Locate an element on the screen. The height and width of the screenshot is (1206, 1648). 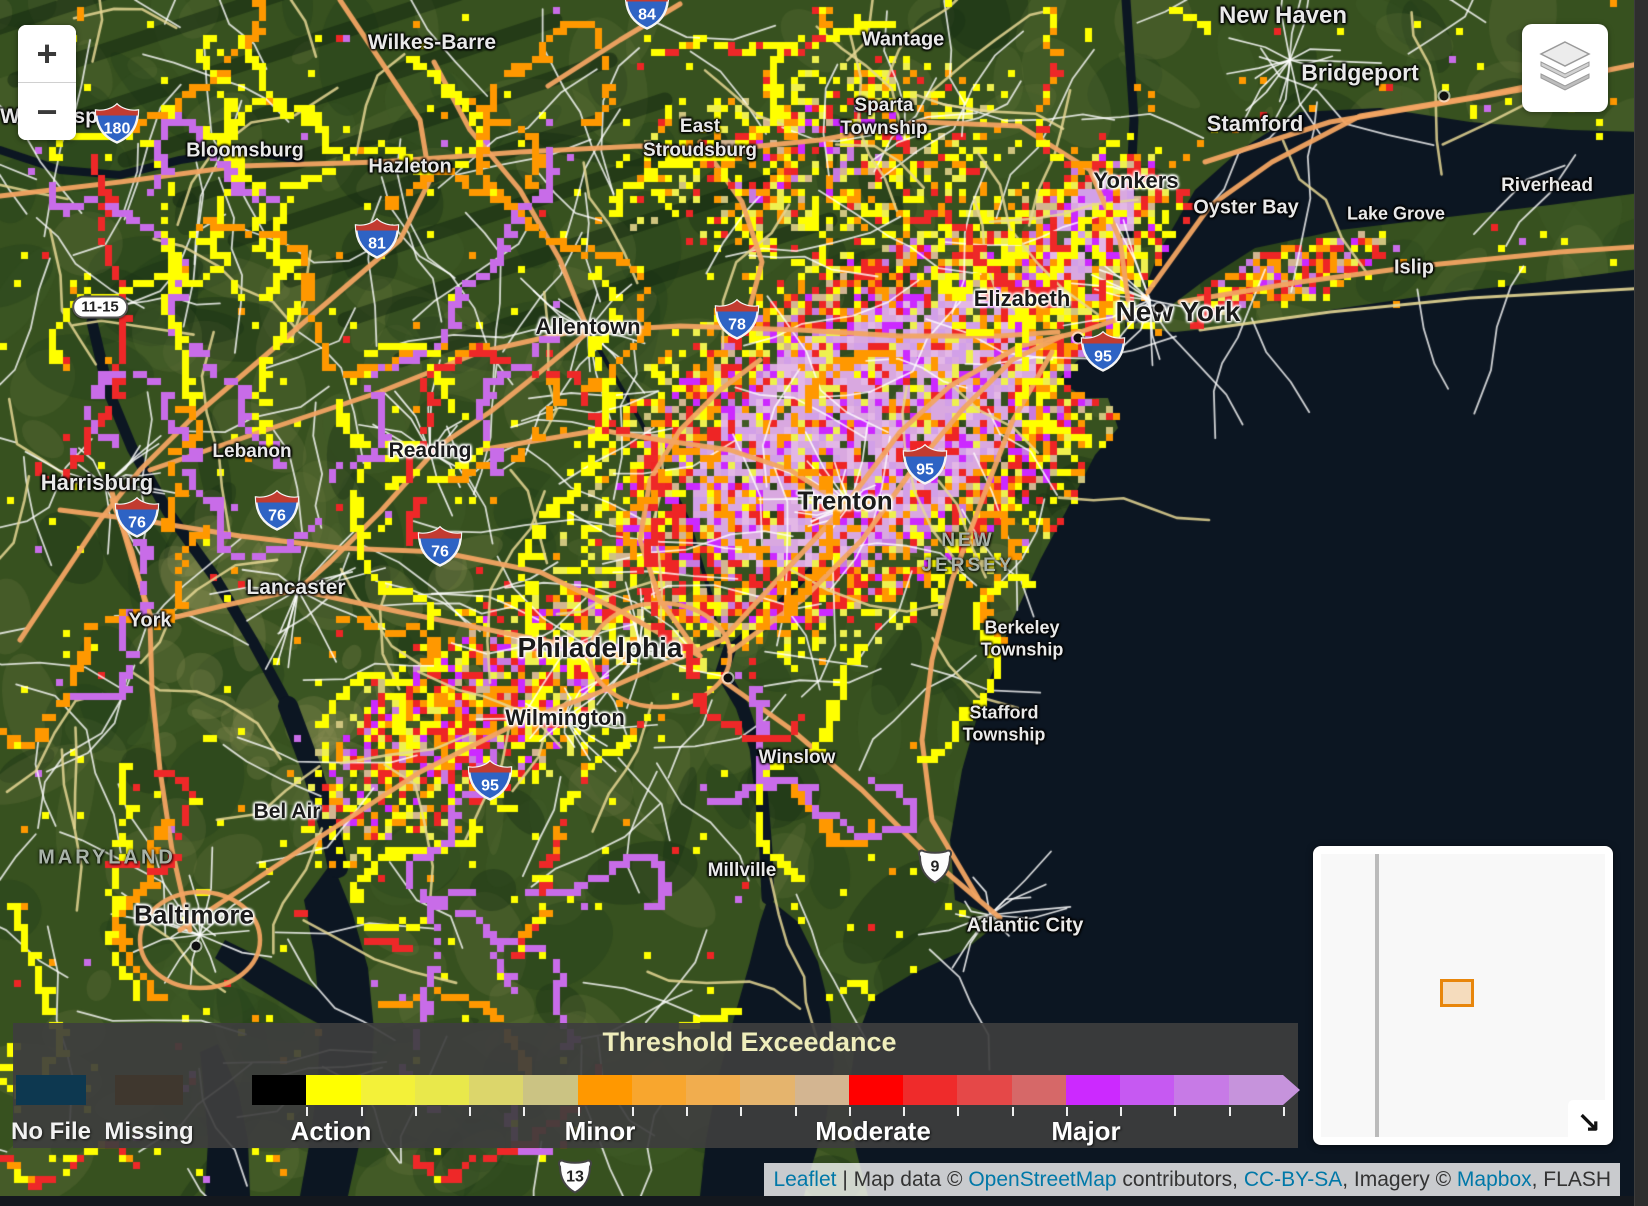
legend-threshold-label: Minor is located at coordinates (600, 1131).